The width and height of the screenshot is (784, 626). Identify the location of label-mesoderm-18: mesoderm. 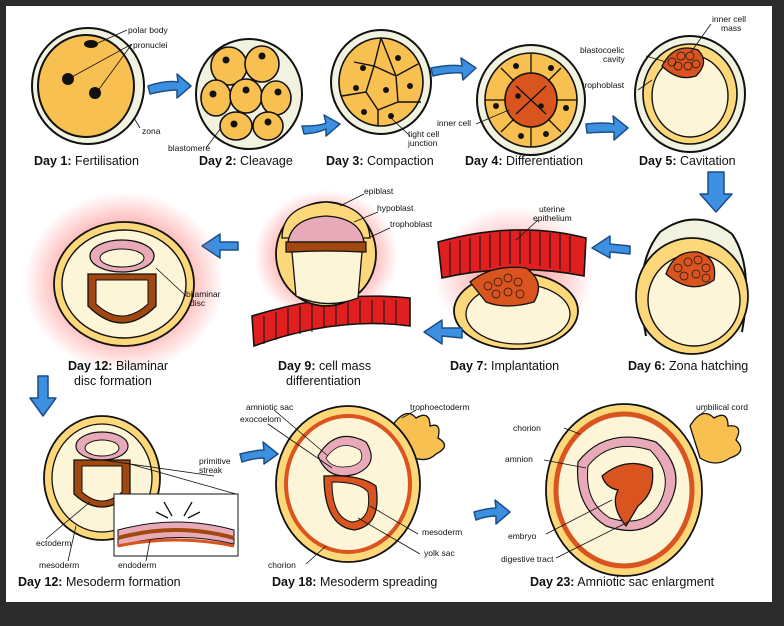
(442, 532).